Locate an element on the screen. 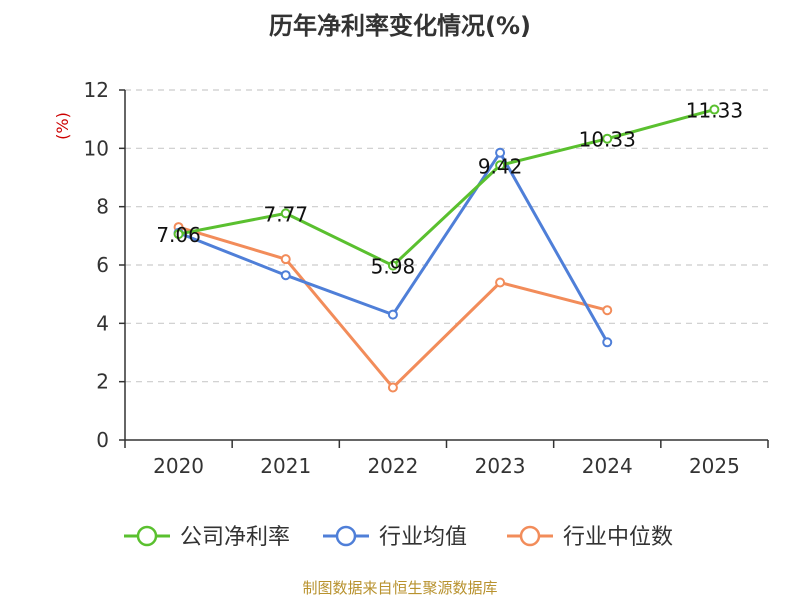 The image size is (800, 600). legend-label: 公司净利率 is located at coordinates (235, 537).